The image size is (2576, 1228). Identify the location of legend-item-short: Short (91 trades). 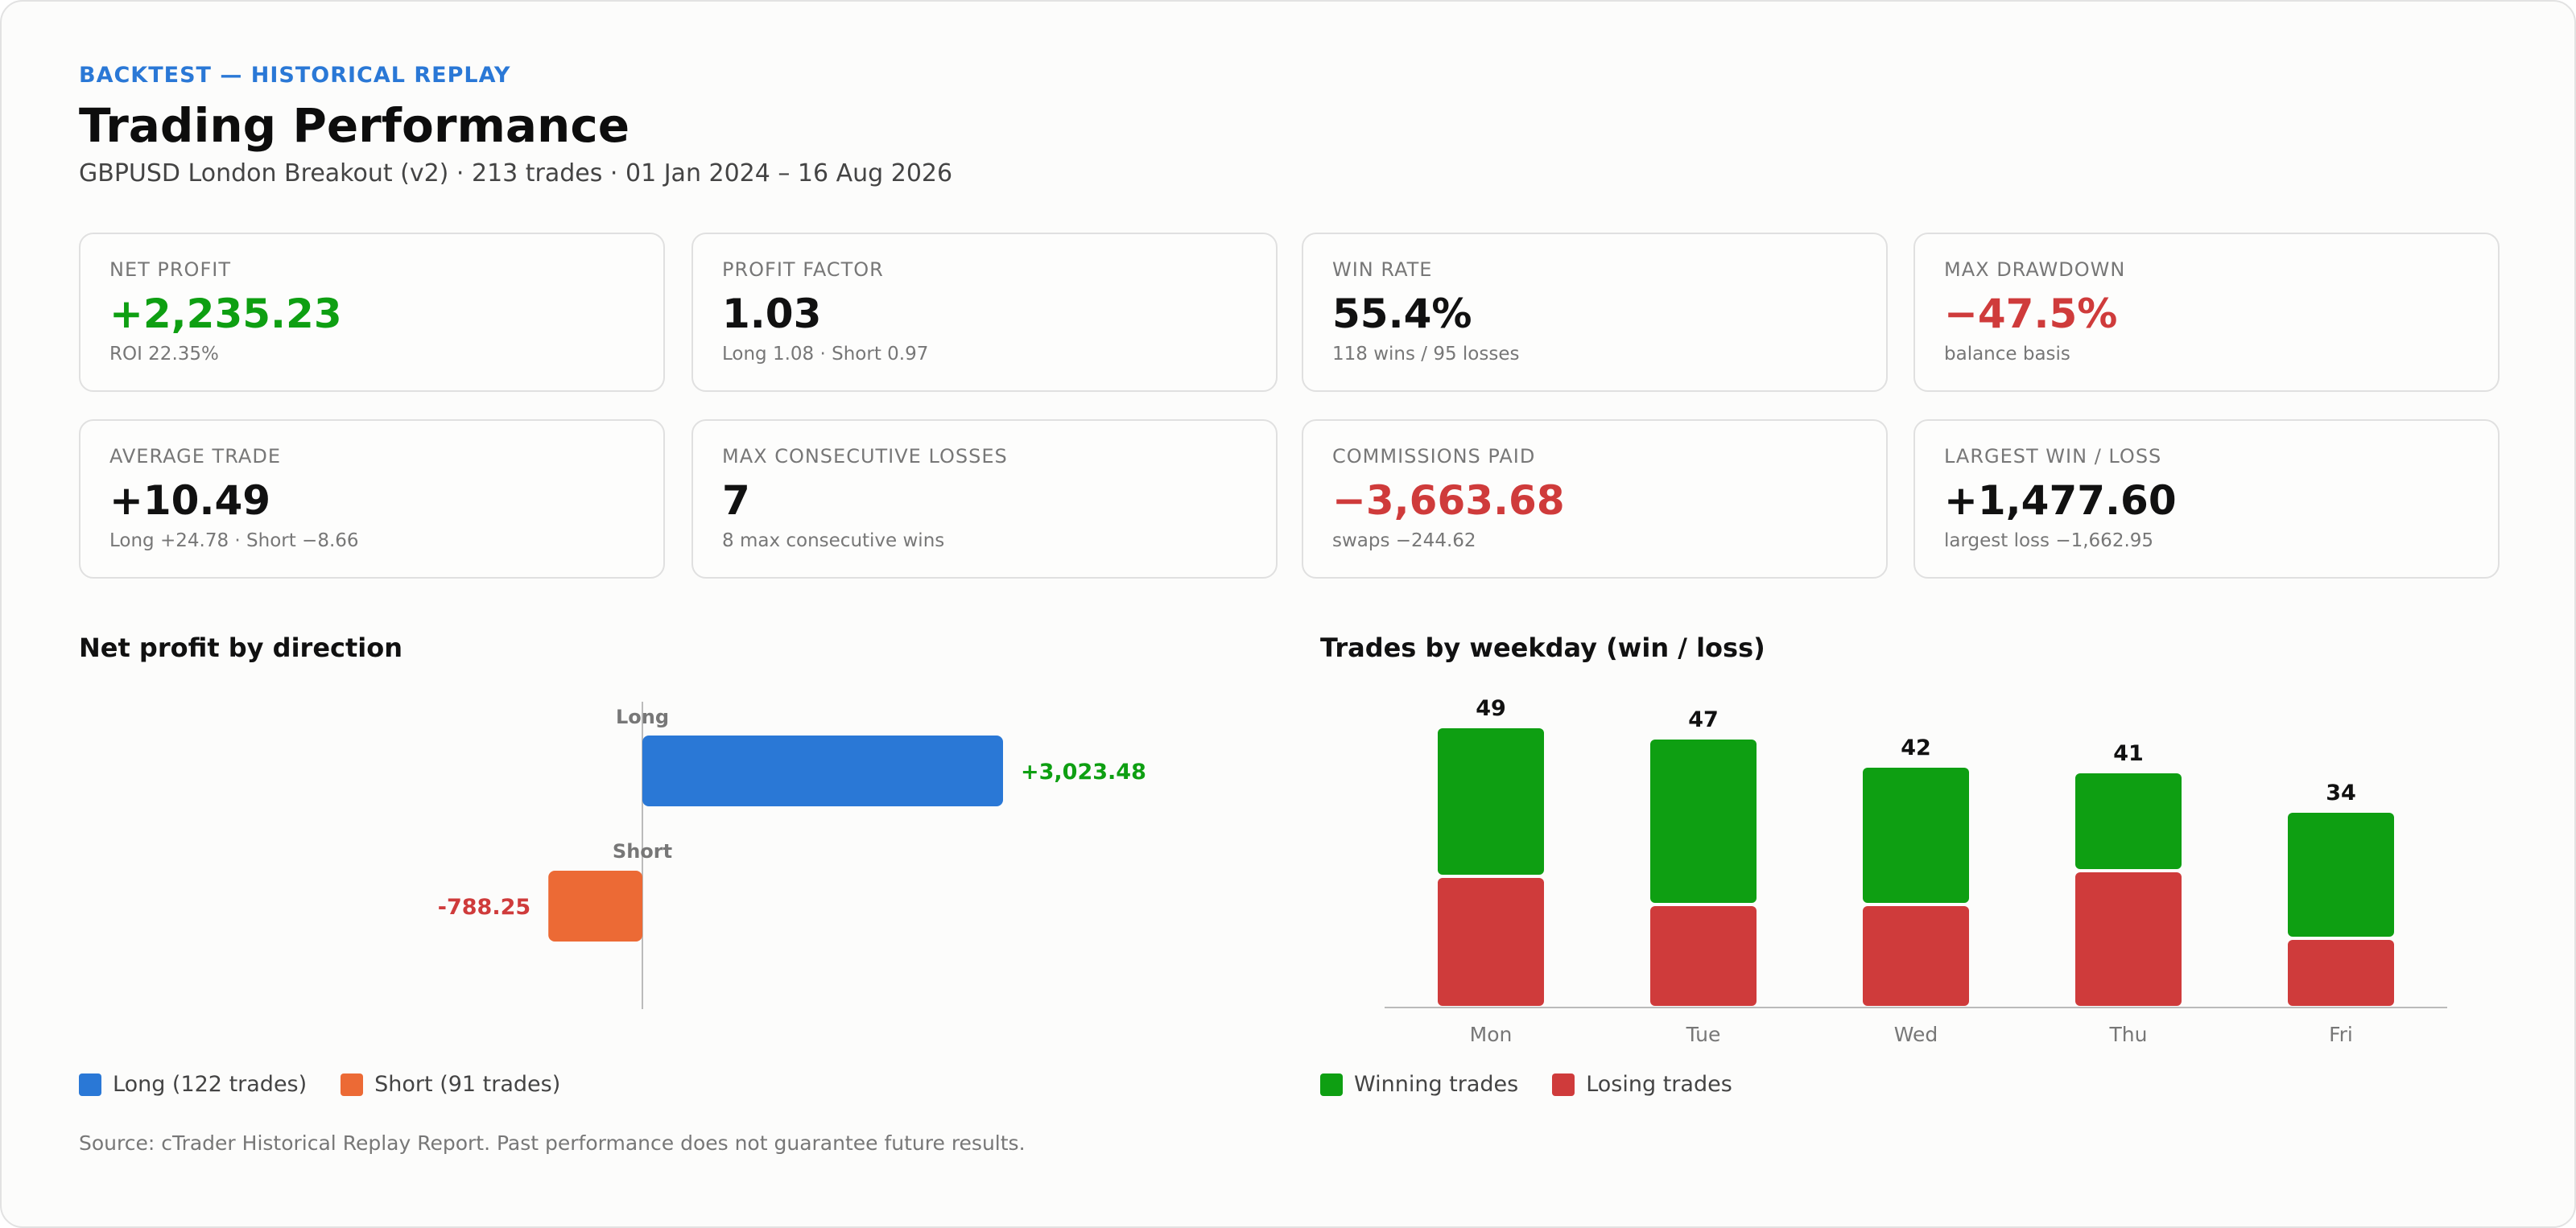
(450, 1084).